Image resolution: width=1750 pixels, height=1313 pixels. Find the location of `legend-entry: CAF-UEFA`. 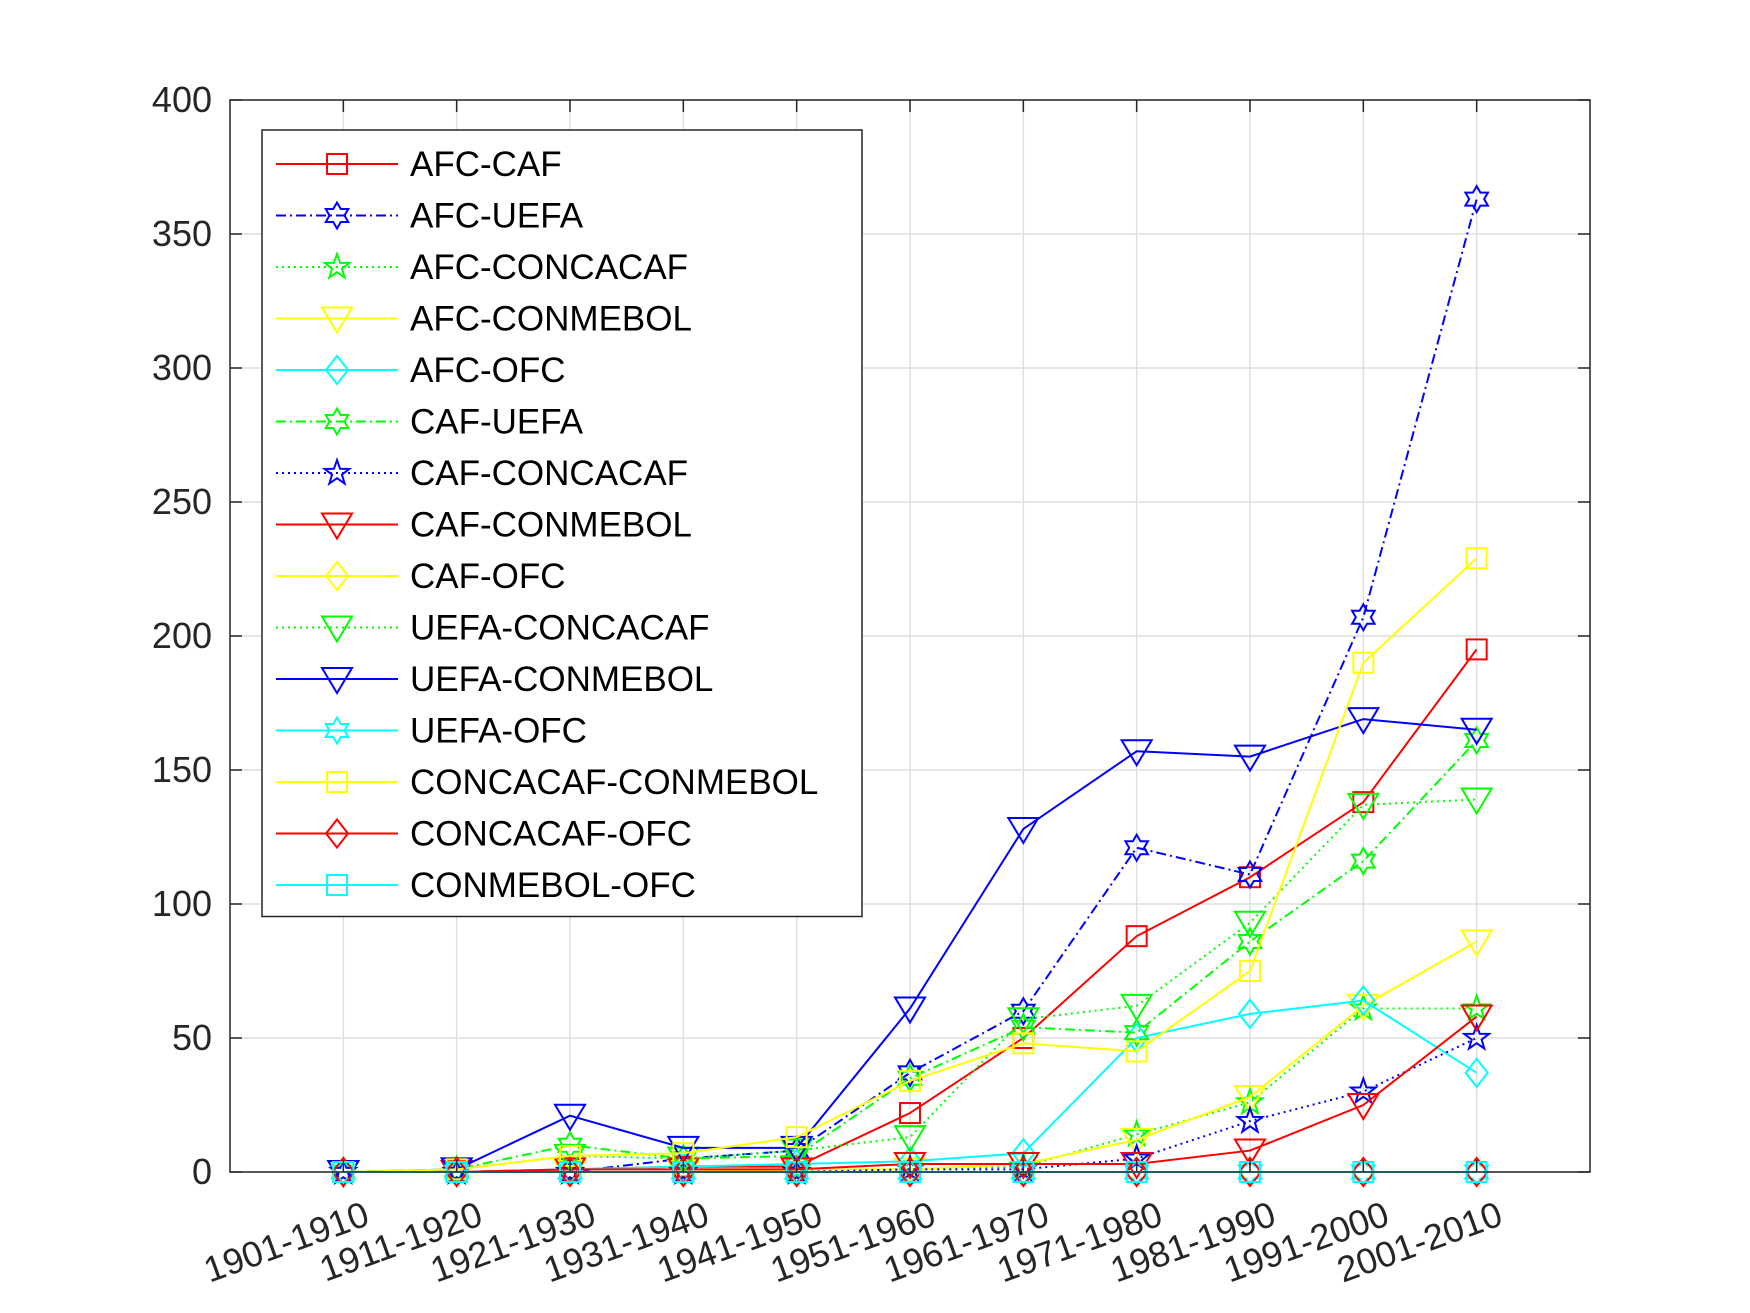

legend-entry: CAF-UEFA is located at coordinates (430, 422).